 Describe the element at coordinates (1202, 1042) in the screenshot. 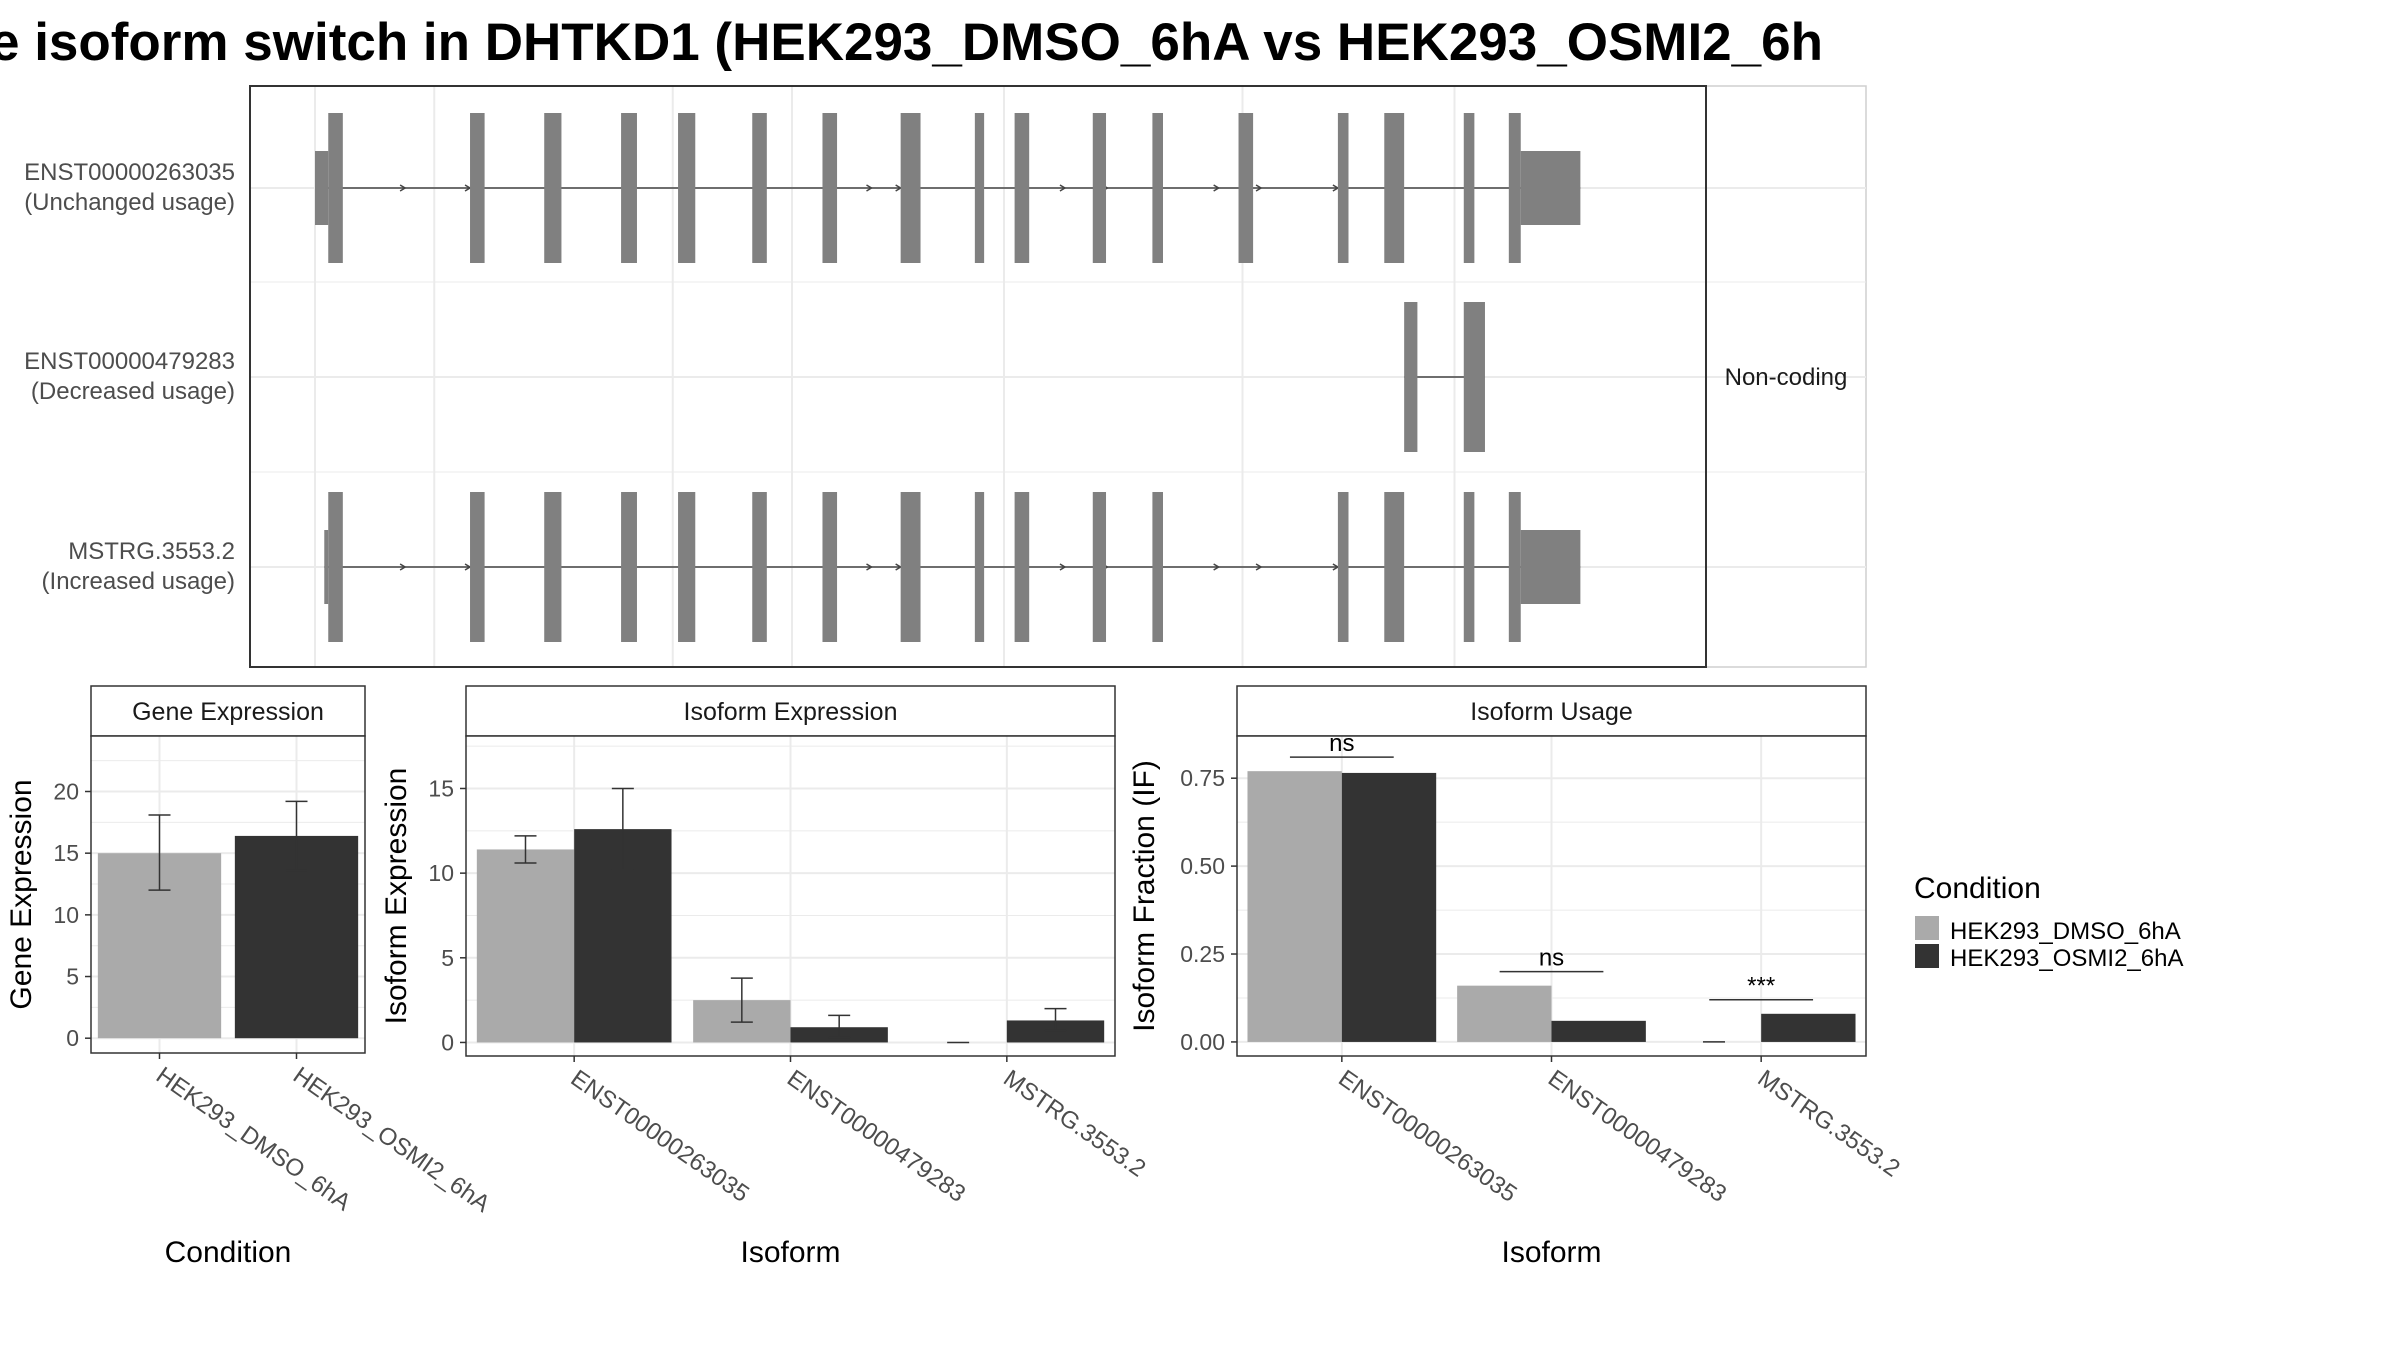

I see `y-tick-label: 0.00` at that location.